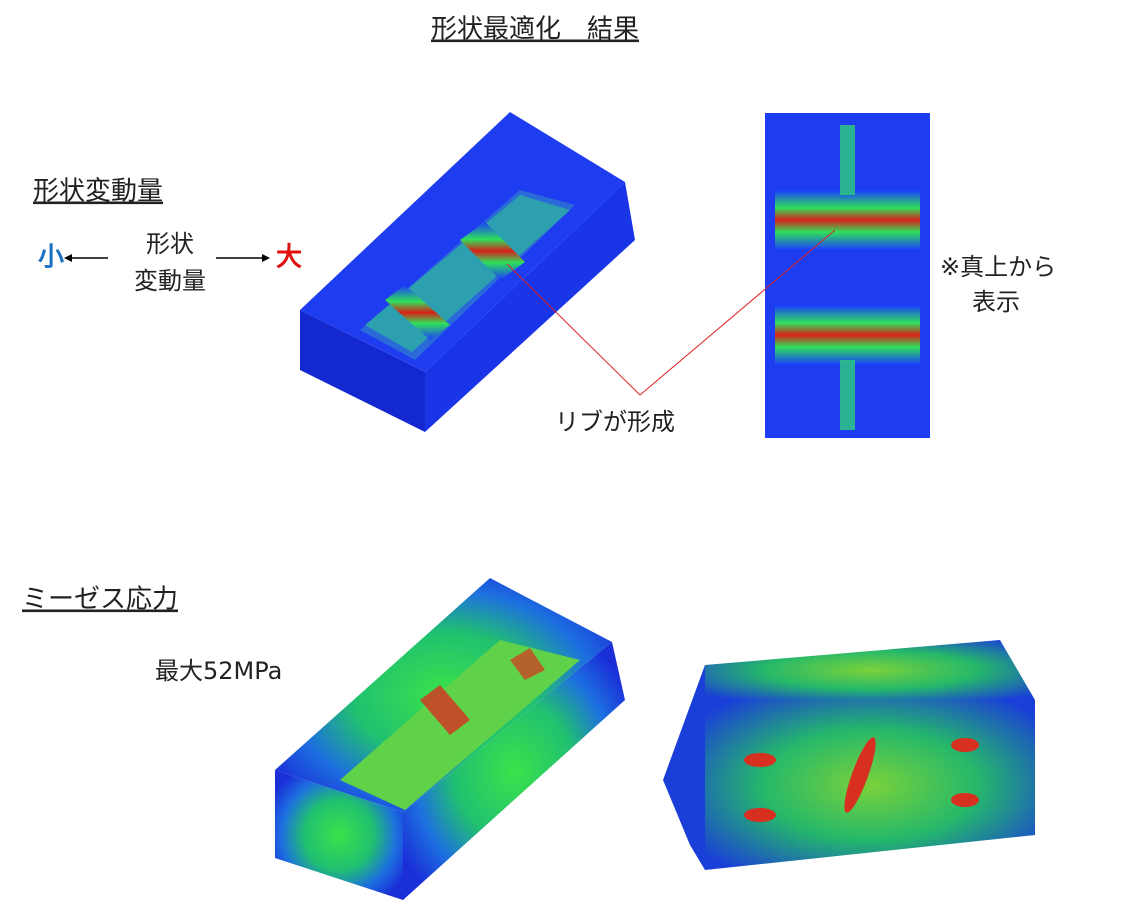 Image resolution: width=1122 pixels, height=906 pixels. Describe the element at coordinates (847, 275) in the screenshot. I see `model-top-view` at that location.